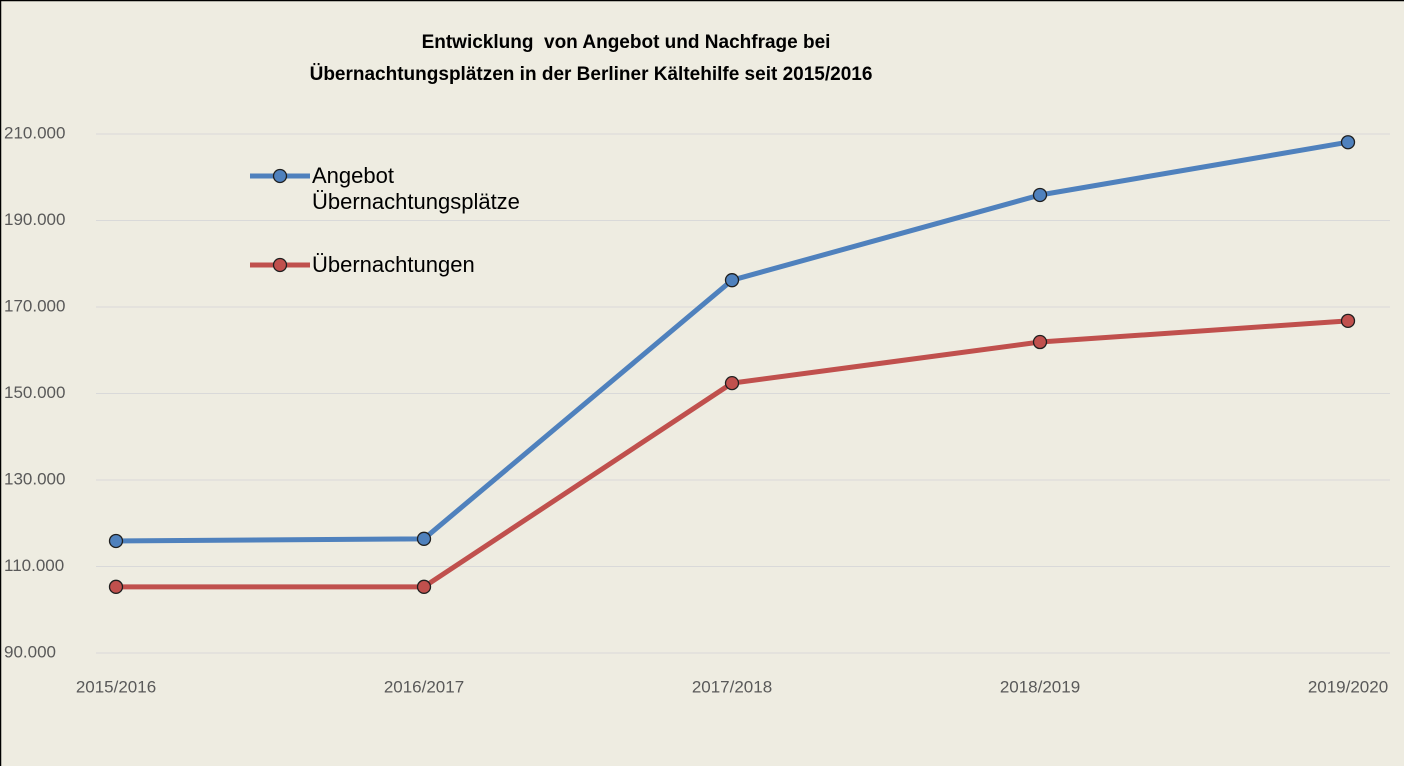 This screenshot has height=766, width=1404. What do you see at coordinates (116, 686) in the screenshot?
I see `x-tick-label: 2015/2016` at bounding box center [116, 686].